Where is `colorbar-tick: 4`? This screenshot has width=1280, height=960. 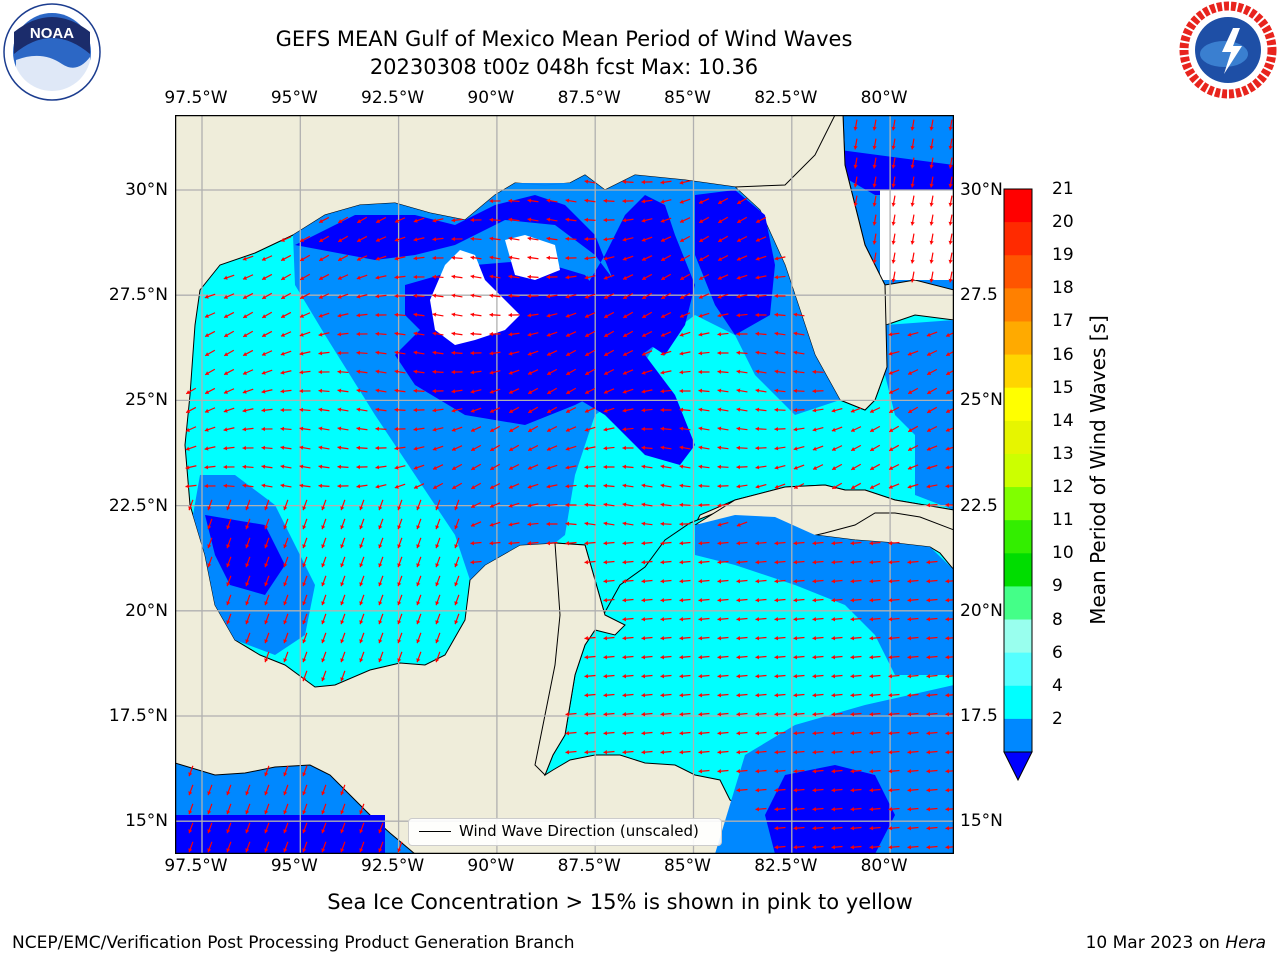
colorbar-tick: 4 is located at coordinates (1057, 685).